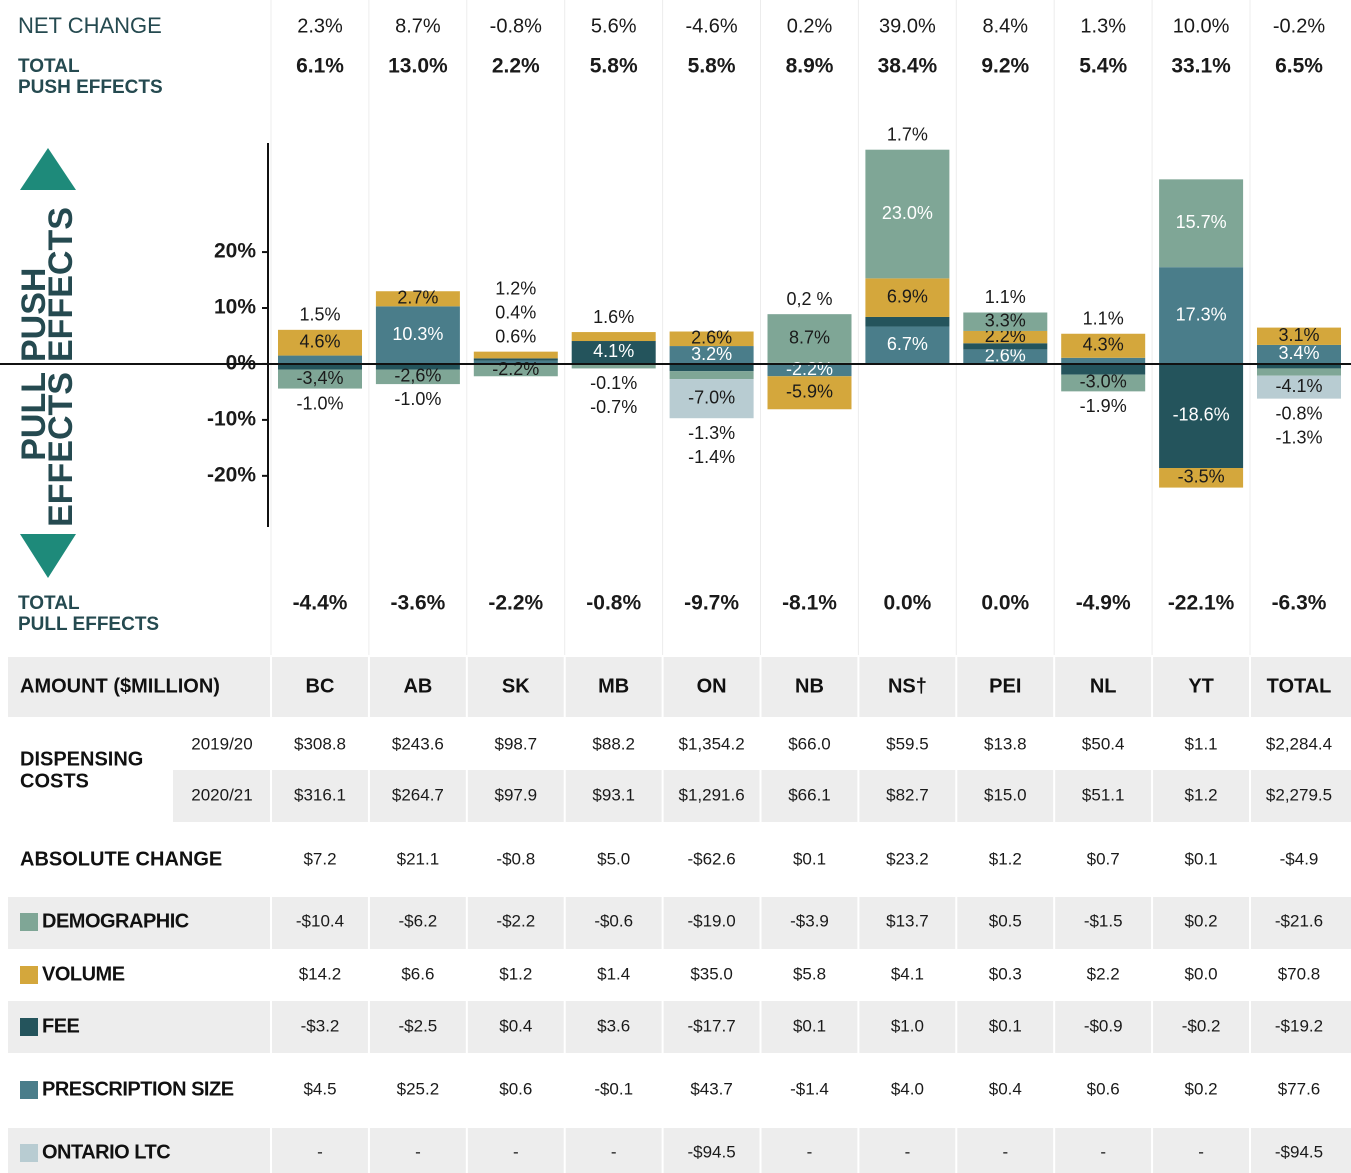  I want to click on cell: $308.8, so click(320, 743).